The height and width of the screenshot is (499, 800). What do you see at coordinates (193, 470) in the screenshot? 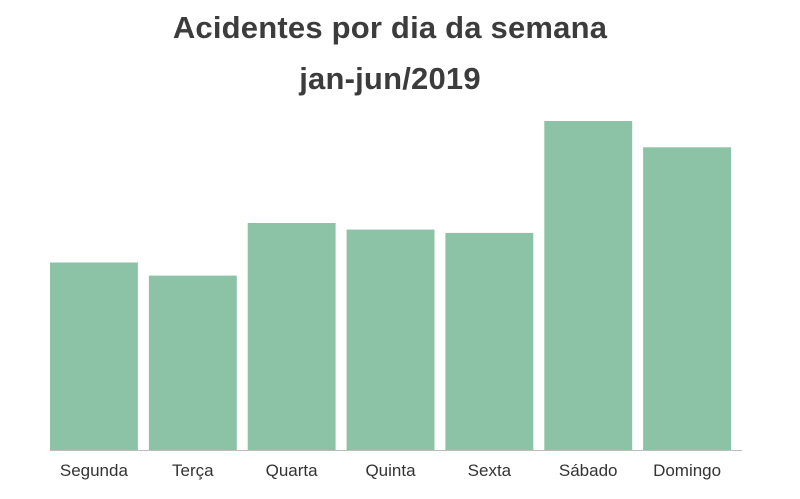
I see `x-tick-label-1: Terça` at bounding box center [193, 470].